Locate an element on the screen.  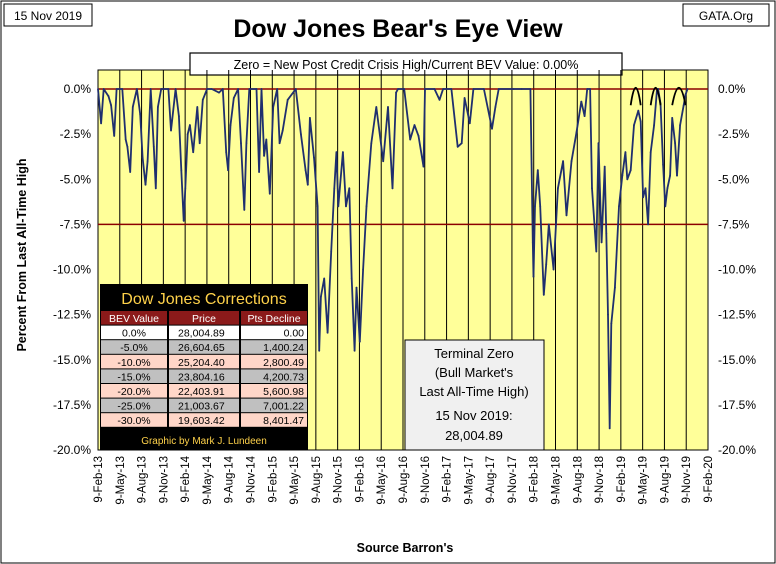
annotation-arc is located at coordinates (655, 96).